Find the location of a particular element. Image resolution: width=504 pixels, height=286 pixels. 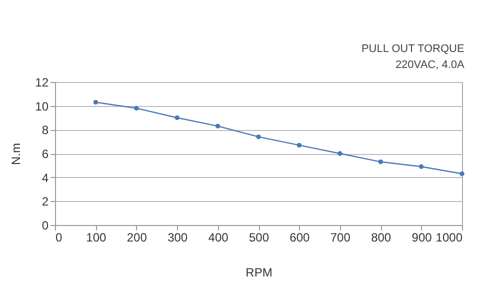

x-tick-label: 800 is located at coordinates (381, 237).